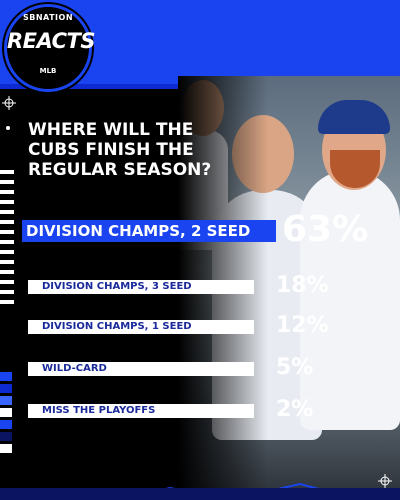 This screenshot has width=400, height=500. I want to click on logo-top-text: SBNATION, so click(48, 17).